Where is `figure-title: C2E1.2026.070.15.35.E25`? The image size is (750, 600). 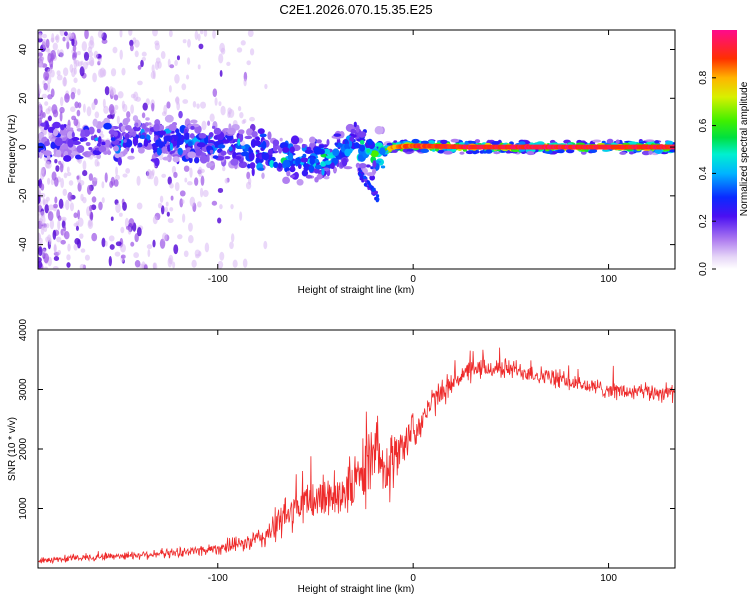 figure-title: C2E1.2026.070.15.35.E25 is located at coordinates (355, 9).